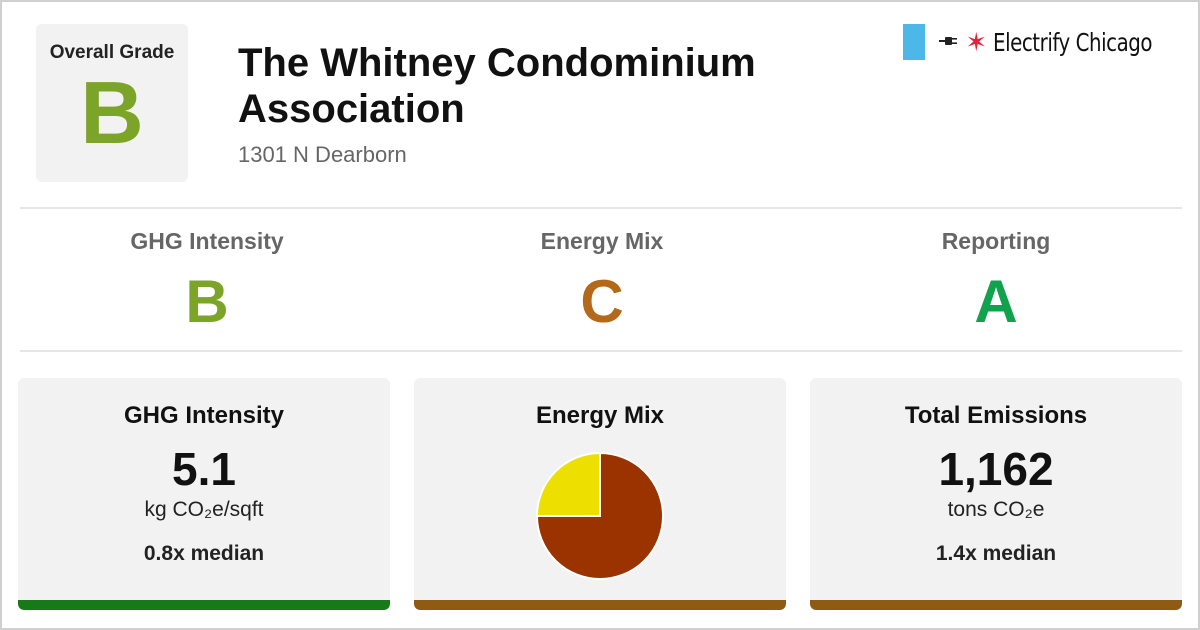 The image size is (1200, 630). Describe the element at coordinates (996, 241) in the screenshot. I see `grade-label: Reporting` at that location.